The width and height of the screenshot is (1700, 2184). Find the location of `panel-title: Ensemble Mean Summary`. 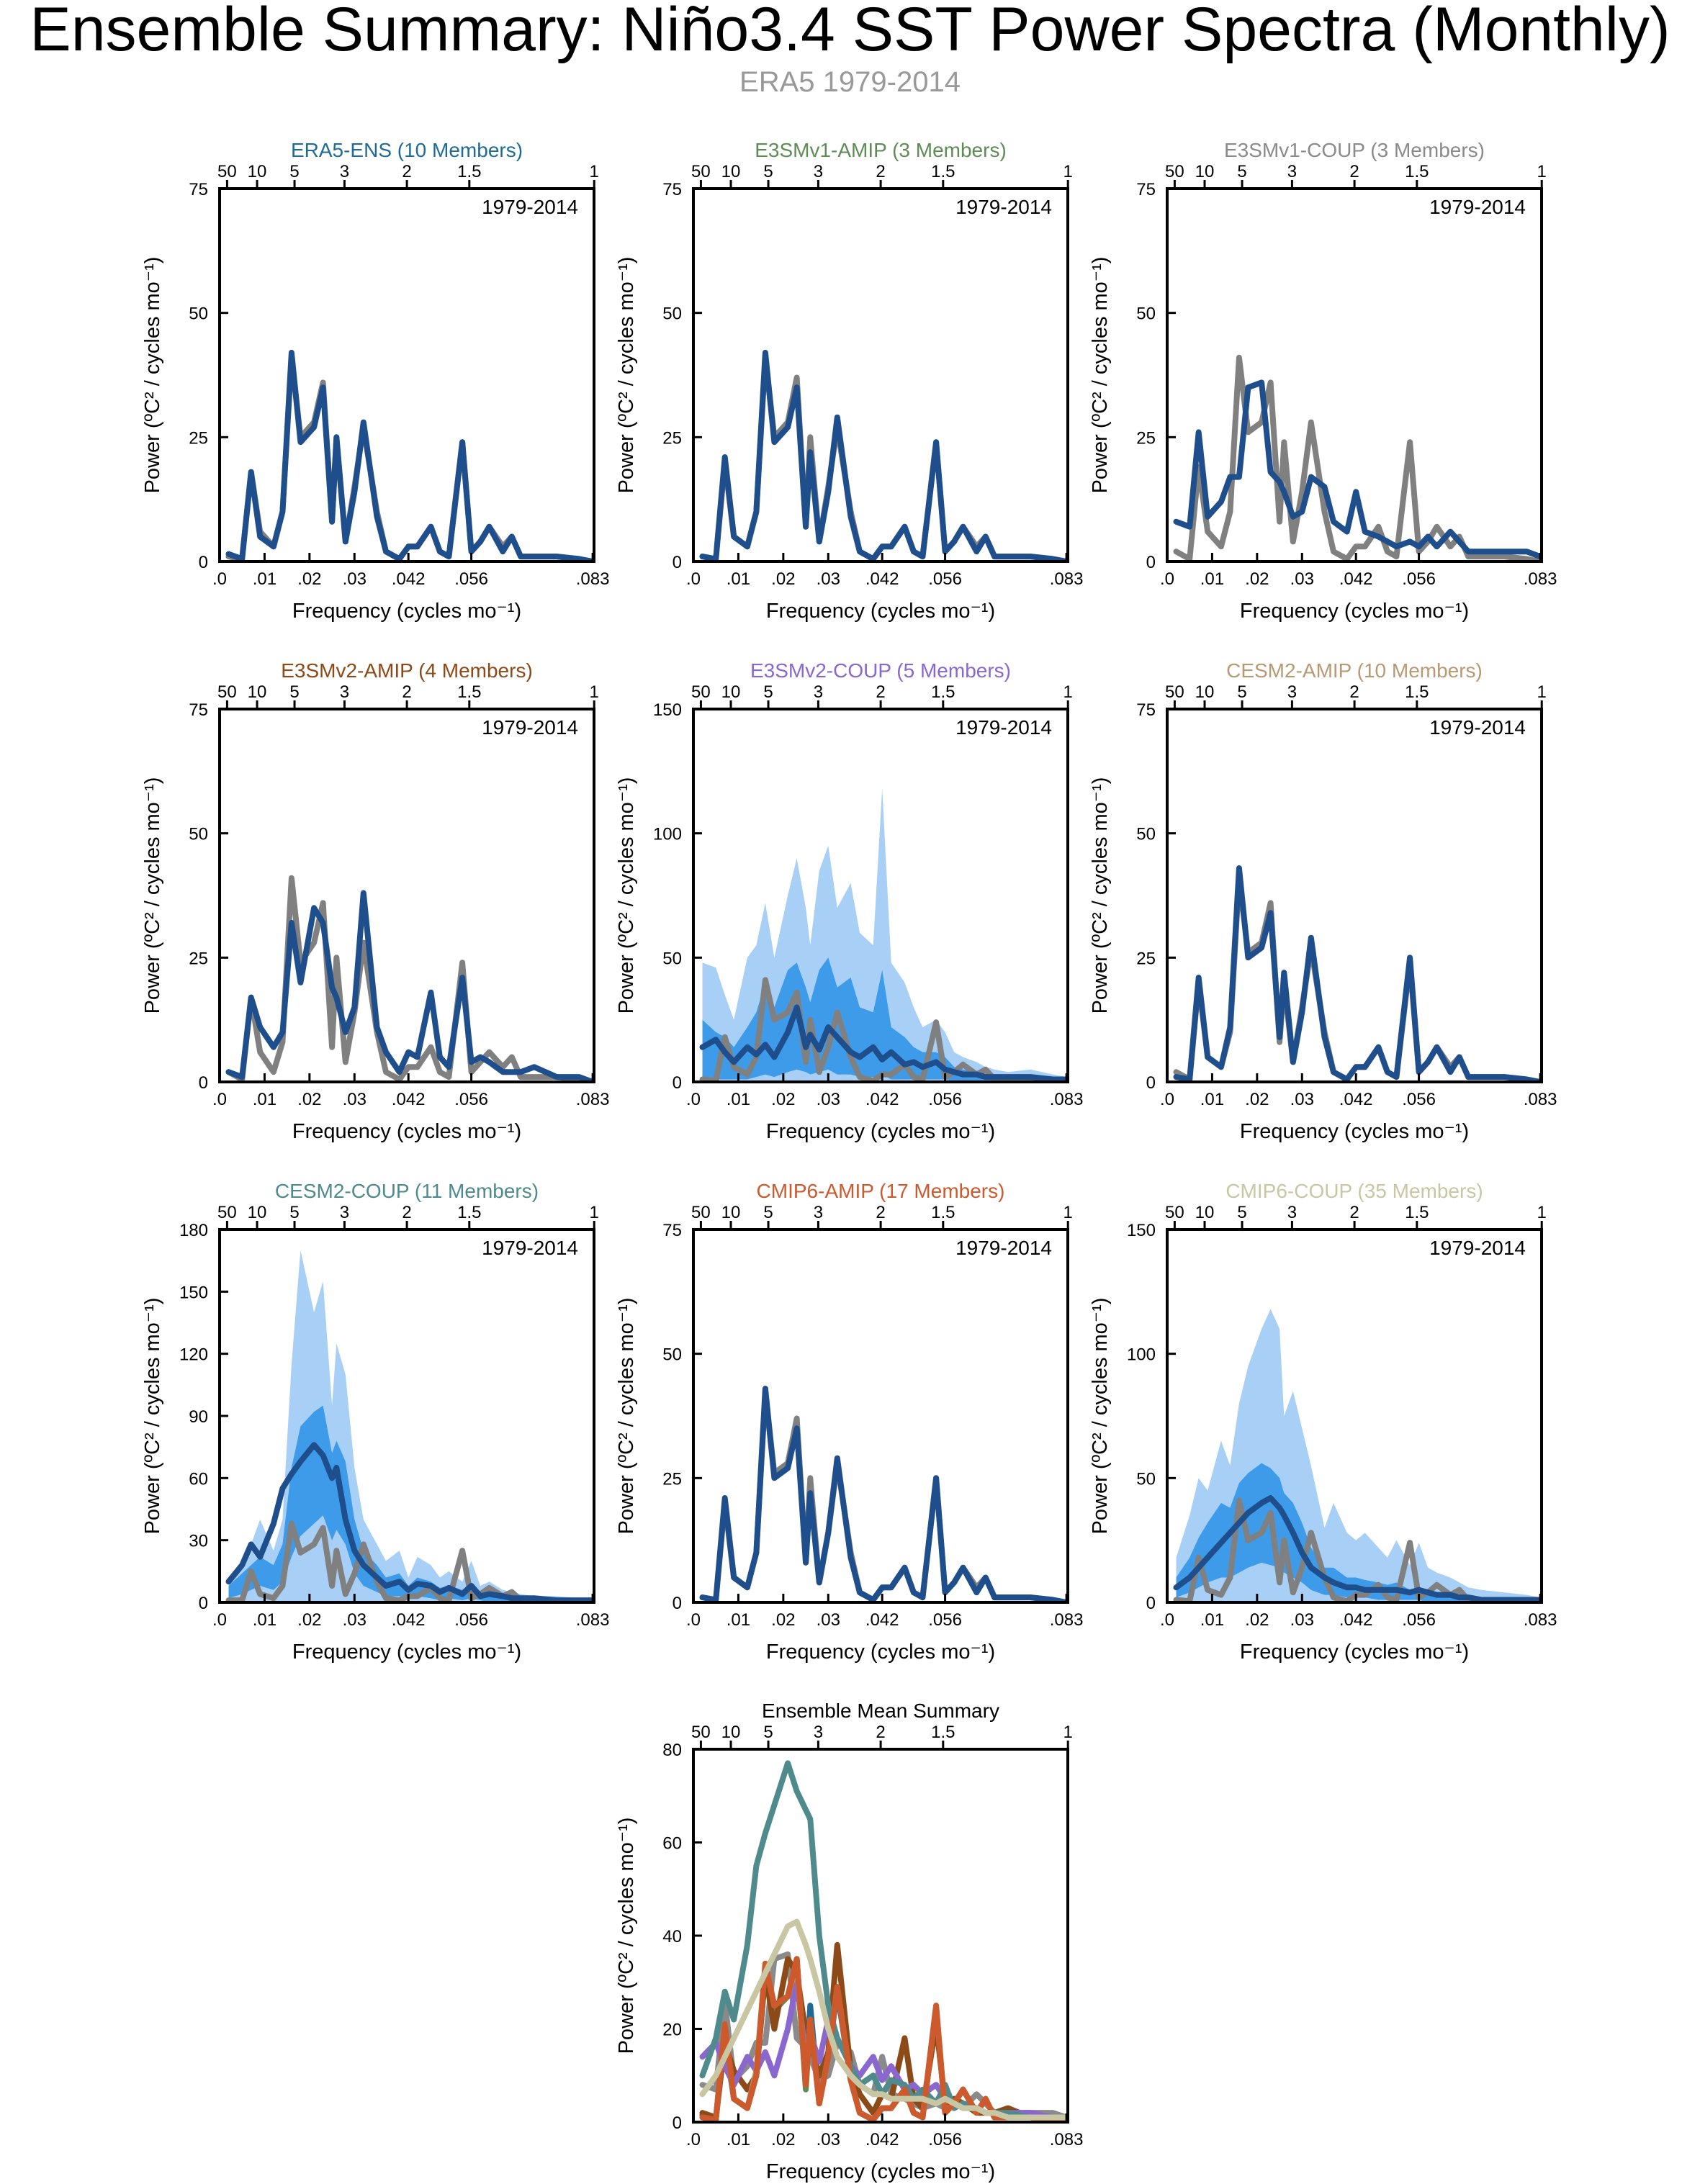

panel-title: Ensemble Mean Summary is located at coordinates (880, 1711).